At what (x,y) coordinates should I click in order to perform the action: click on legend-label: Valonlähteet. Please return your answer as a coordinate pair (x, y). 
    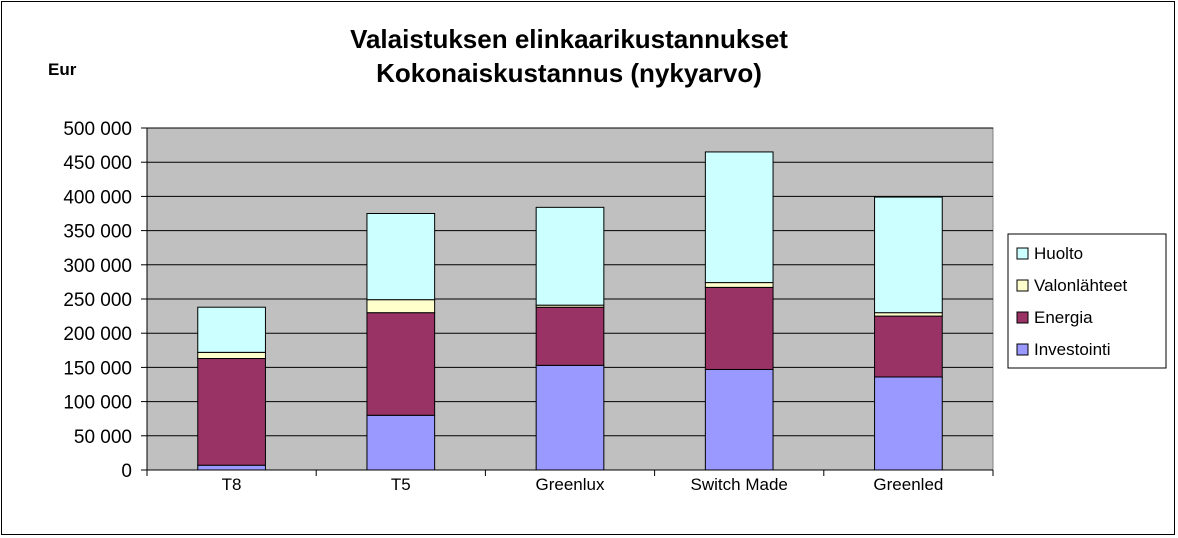
    Looking at the image, I should click on (1081, 285).